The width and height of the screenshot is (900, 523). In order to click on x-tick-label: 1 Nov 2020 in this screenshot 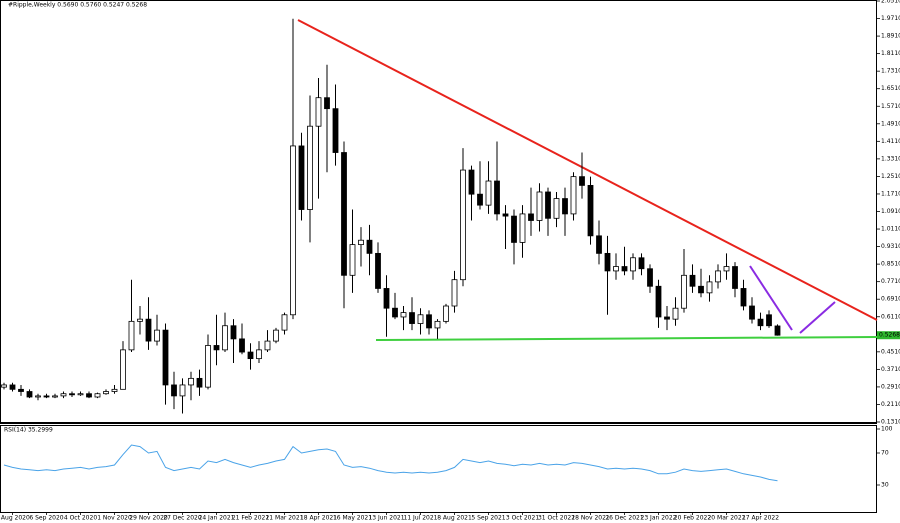, I will do `click(114, 518)`.